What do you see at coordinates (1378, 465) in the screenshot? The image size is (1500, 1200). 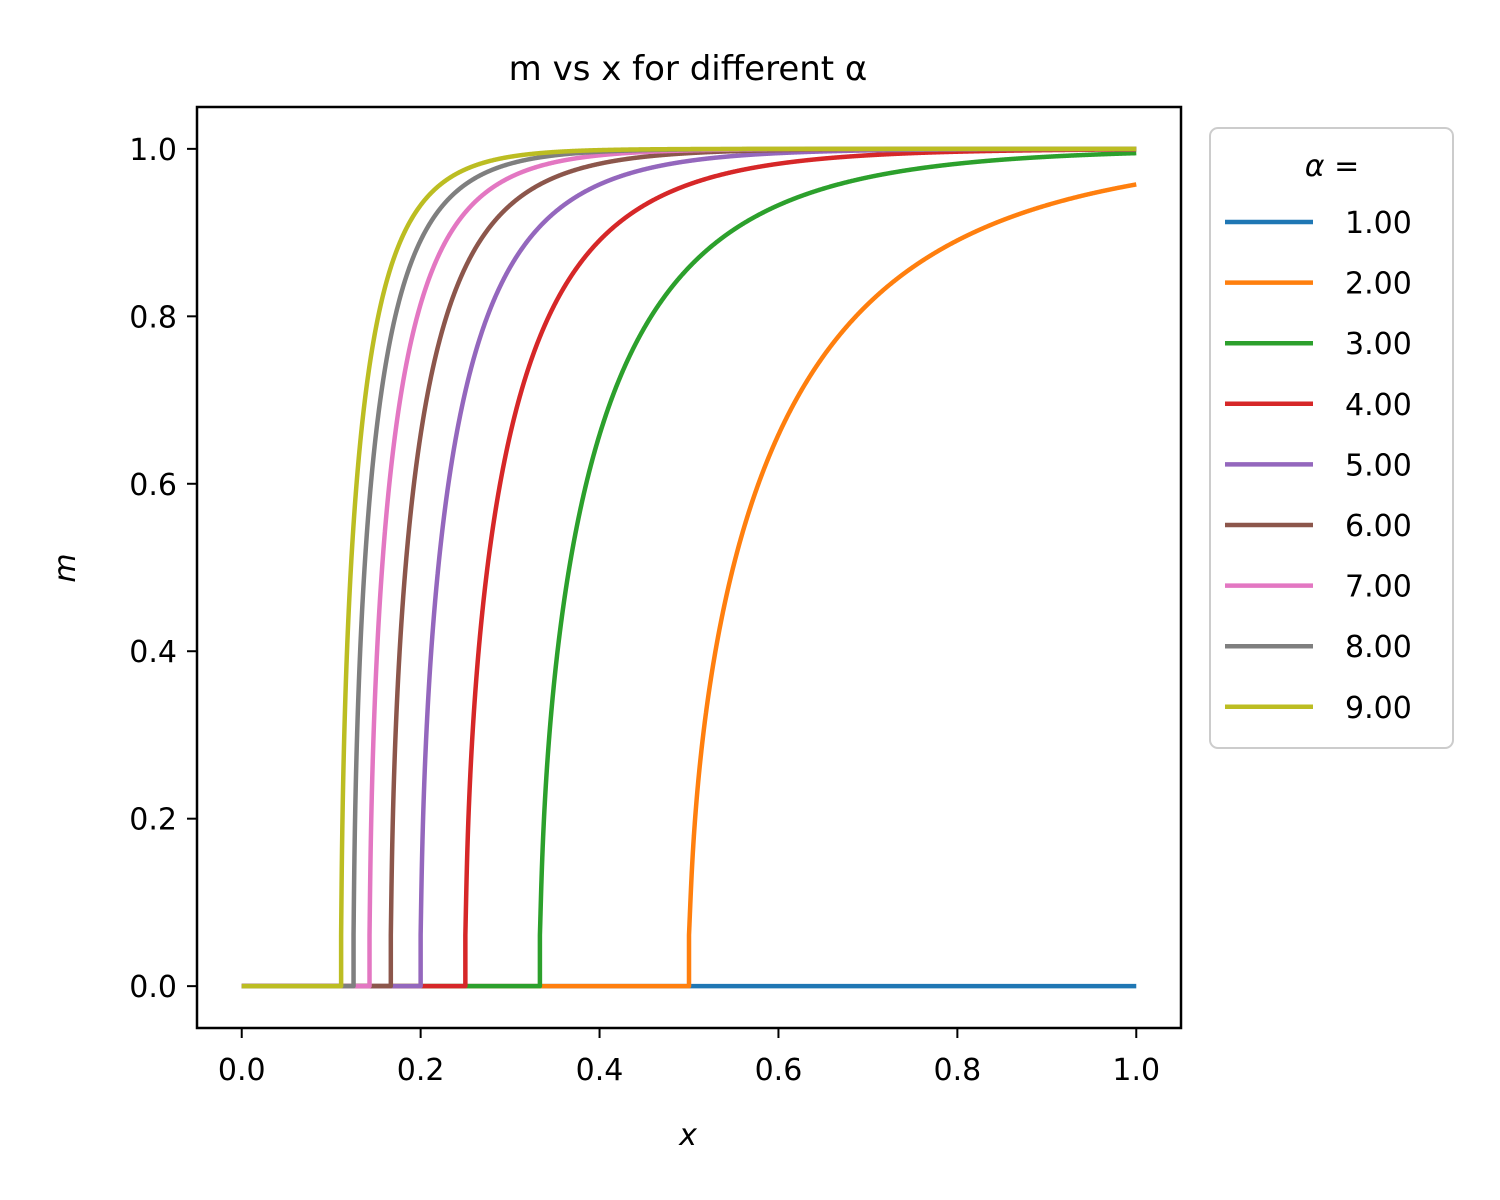 I see `legend-label-5: 5.00` at bounding box center [1378, 465].